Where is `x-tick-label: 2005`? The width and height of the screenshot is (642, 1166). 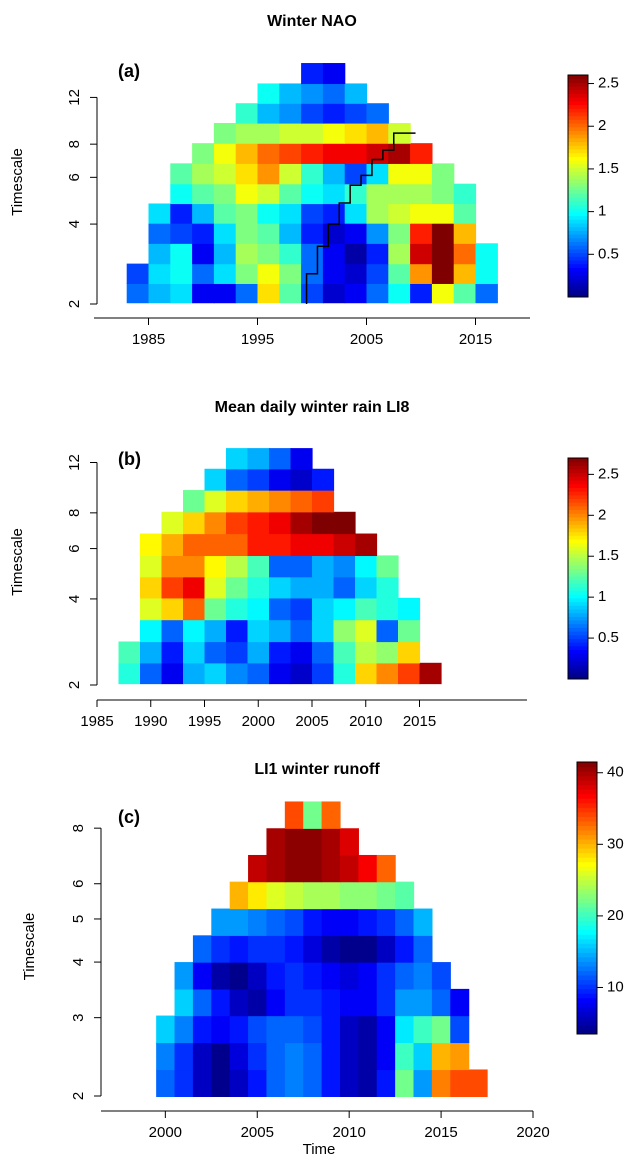
x-tick-label: 2005 is located at coordinates (257, 1132).